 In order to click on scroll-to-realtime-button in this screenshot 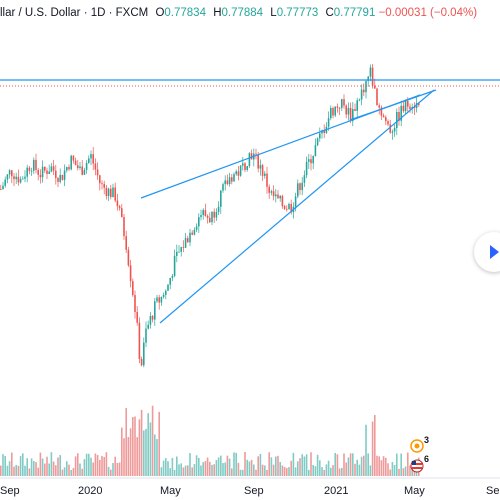, I will do `click(487, 252)`.